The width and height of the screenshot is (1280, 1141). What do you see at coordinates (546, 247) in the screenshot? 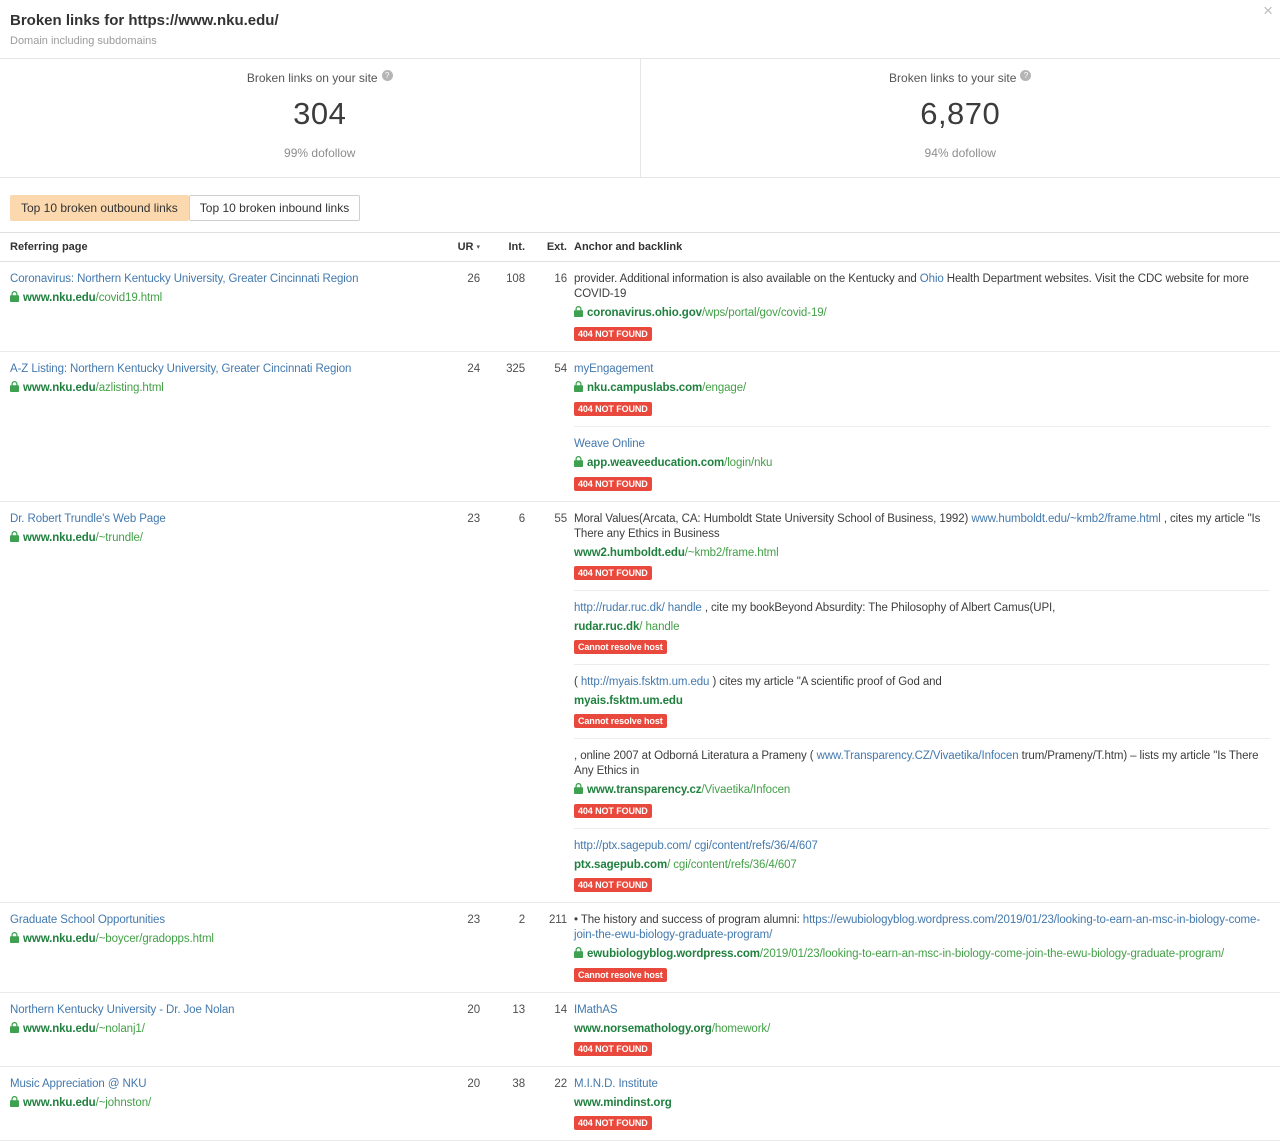
I see `col-ext: Ext.` at bounding box center [546, 247].